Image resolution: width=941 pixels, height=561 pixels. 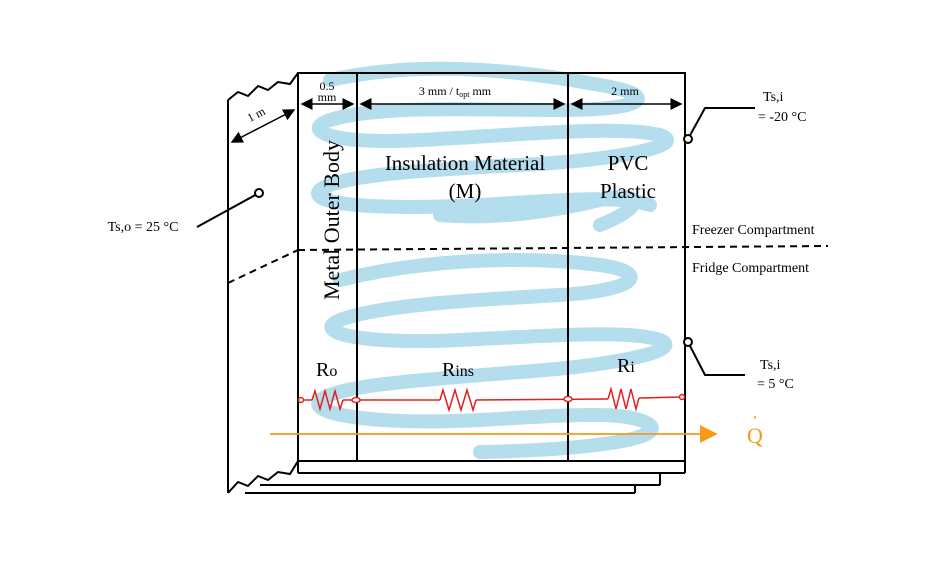 I want to click on insulation-thickness-label: 3 mm / topt mm, so click(x=455, y=91).